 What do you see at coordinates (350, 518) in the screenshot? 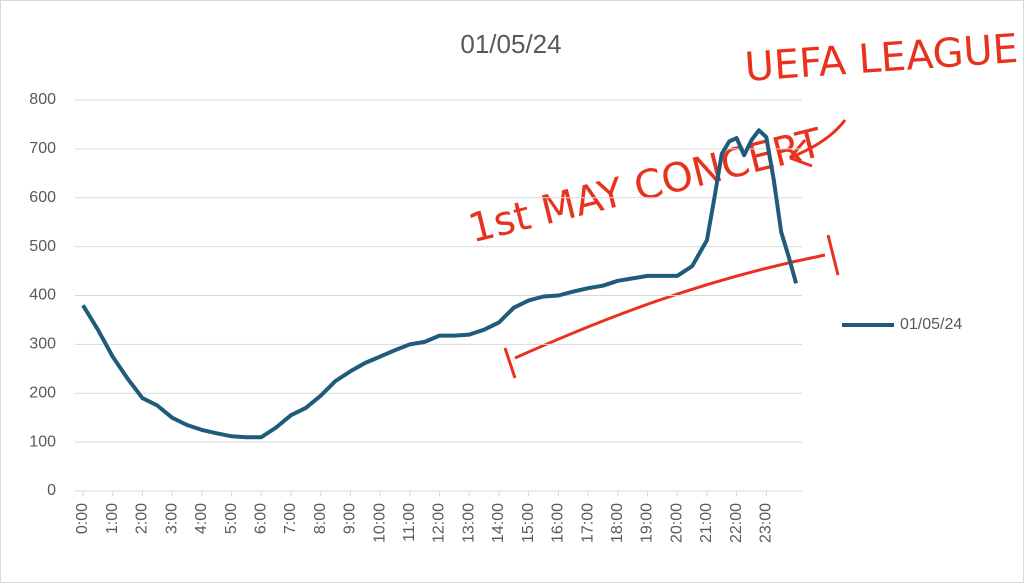
I see `x-tick-label: 9:00` at bounding box center [350, 518].